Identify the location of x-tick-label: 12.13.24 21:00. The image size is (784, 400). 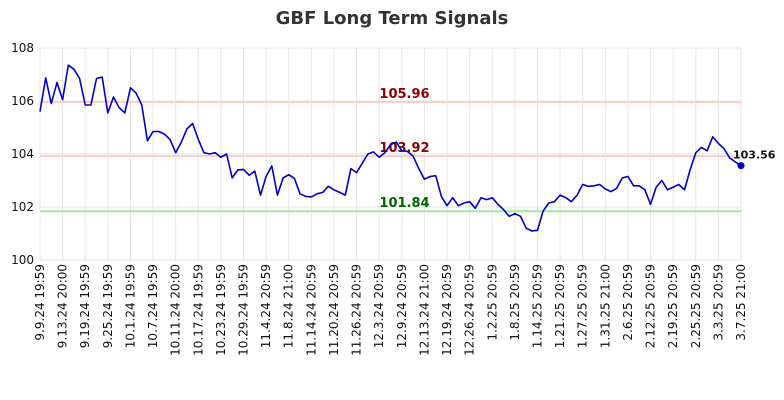
(424, 310).